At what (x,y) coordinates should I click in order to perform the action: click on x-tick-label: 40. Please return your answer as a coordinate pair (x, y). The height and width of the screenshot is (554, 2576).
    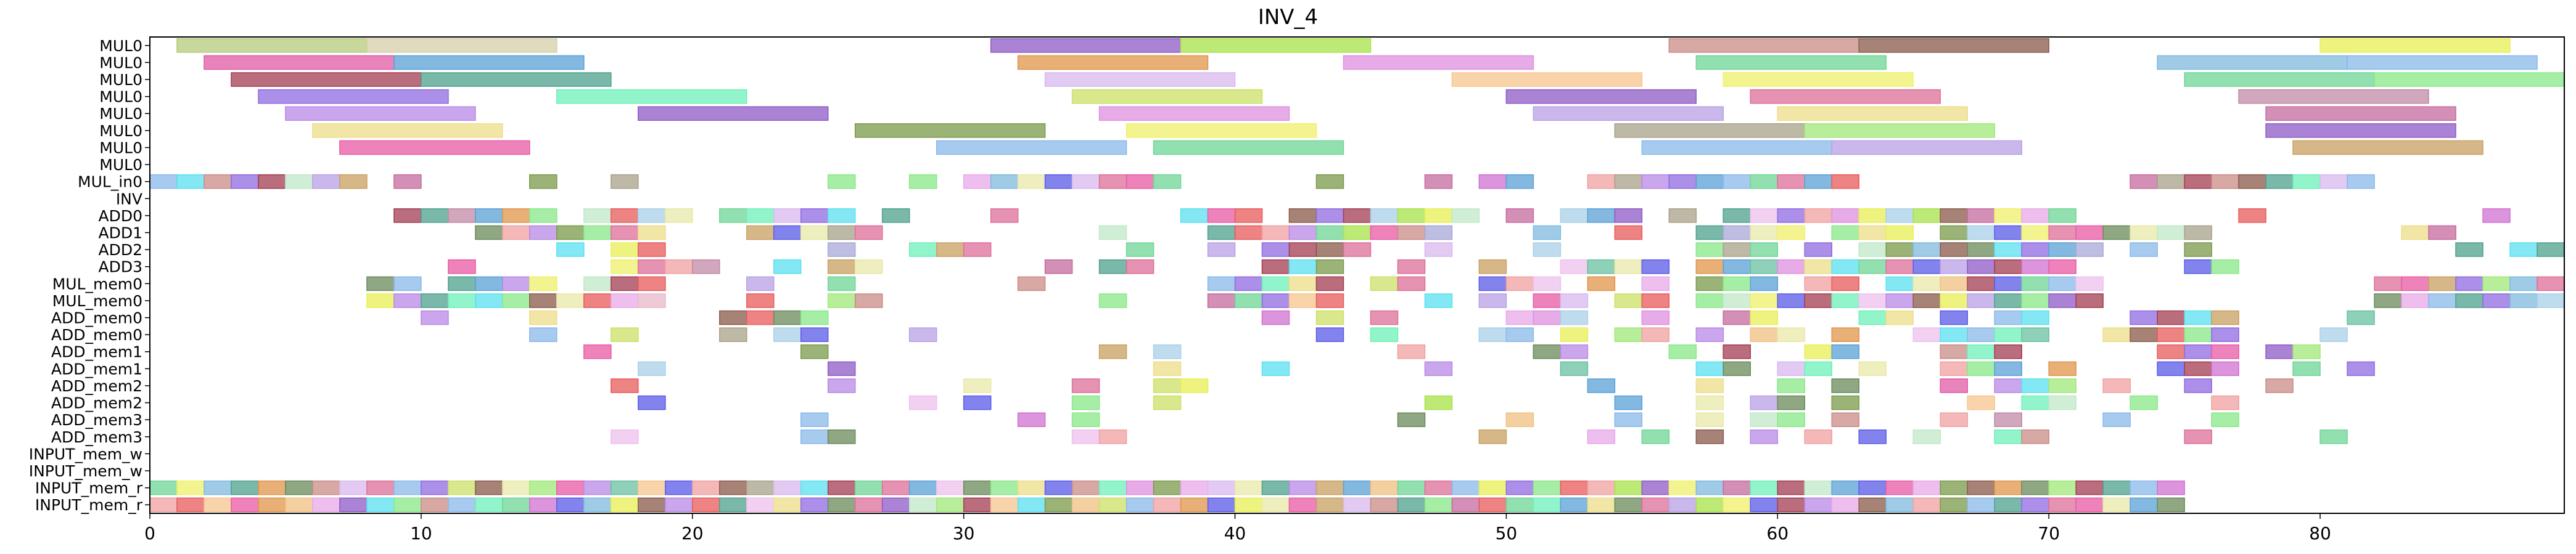
    Looking at the image, I should click on (1235, 534).